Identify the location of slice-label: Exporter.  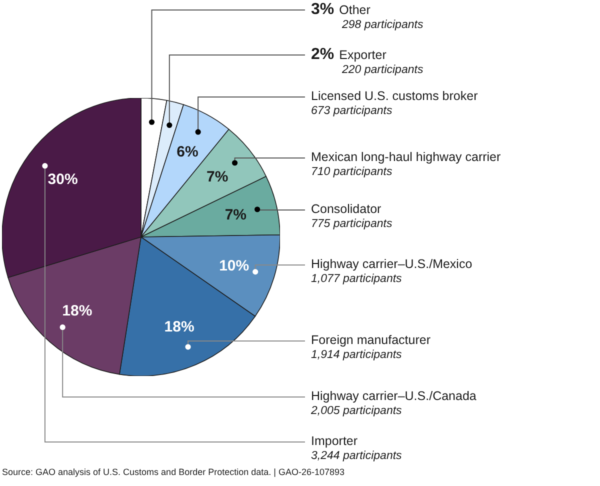
(362, 55).